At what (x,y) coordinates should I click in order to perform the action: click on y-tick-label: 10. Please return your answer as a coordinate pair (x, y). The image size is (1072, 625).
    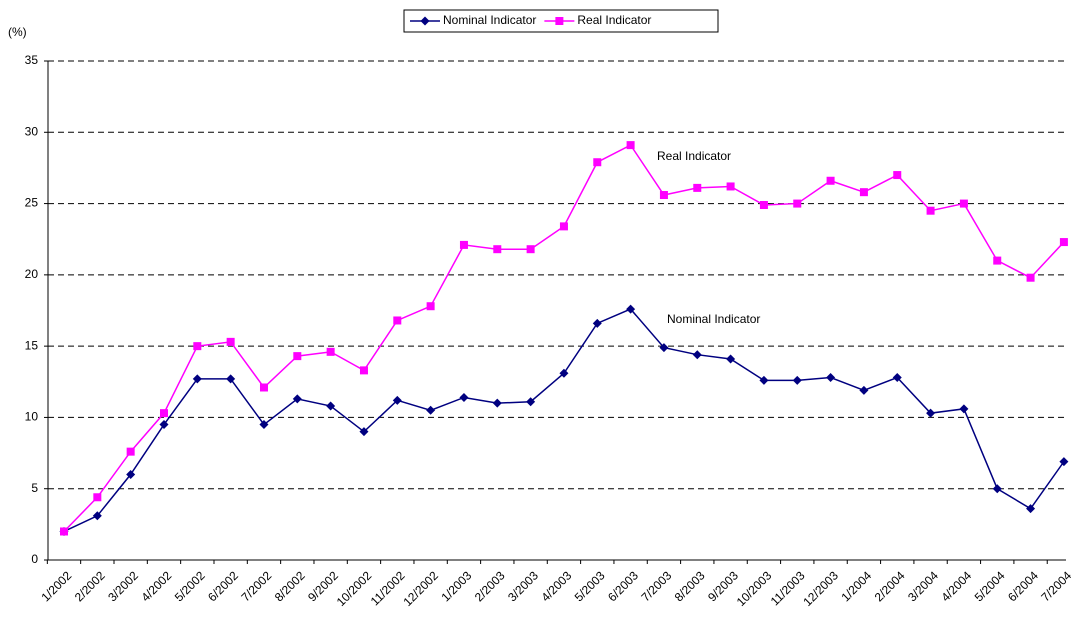
    Looking at the image, I should click on (32, 417).